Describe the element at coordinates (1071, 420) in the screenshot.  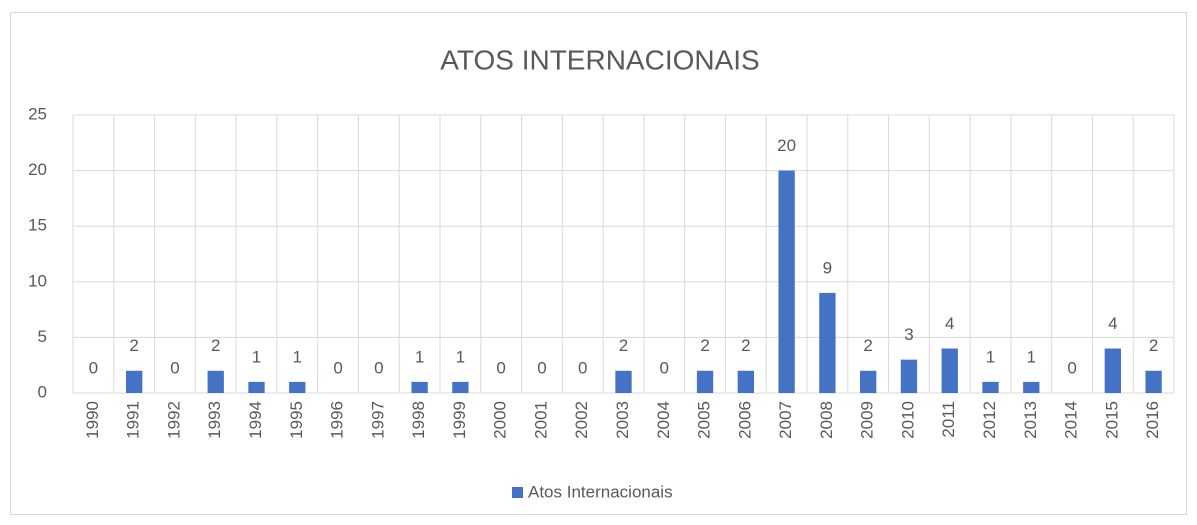
I see `x-tick-label: 2014` at that location.